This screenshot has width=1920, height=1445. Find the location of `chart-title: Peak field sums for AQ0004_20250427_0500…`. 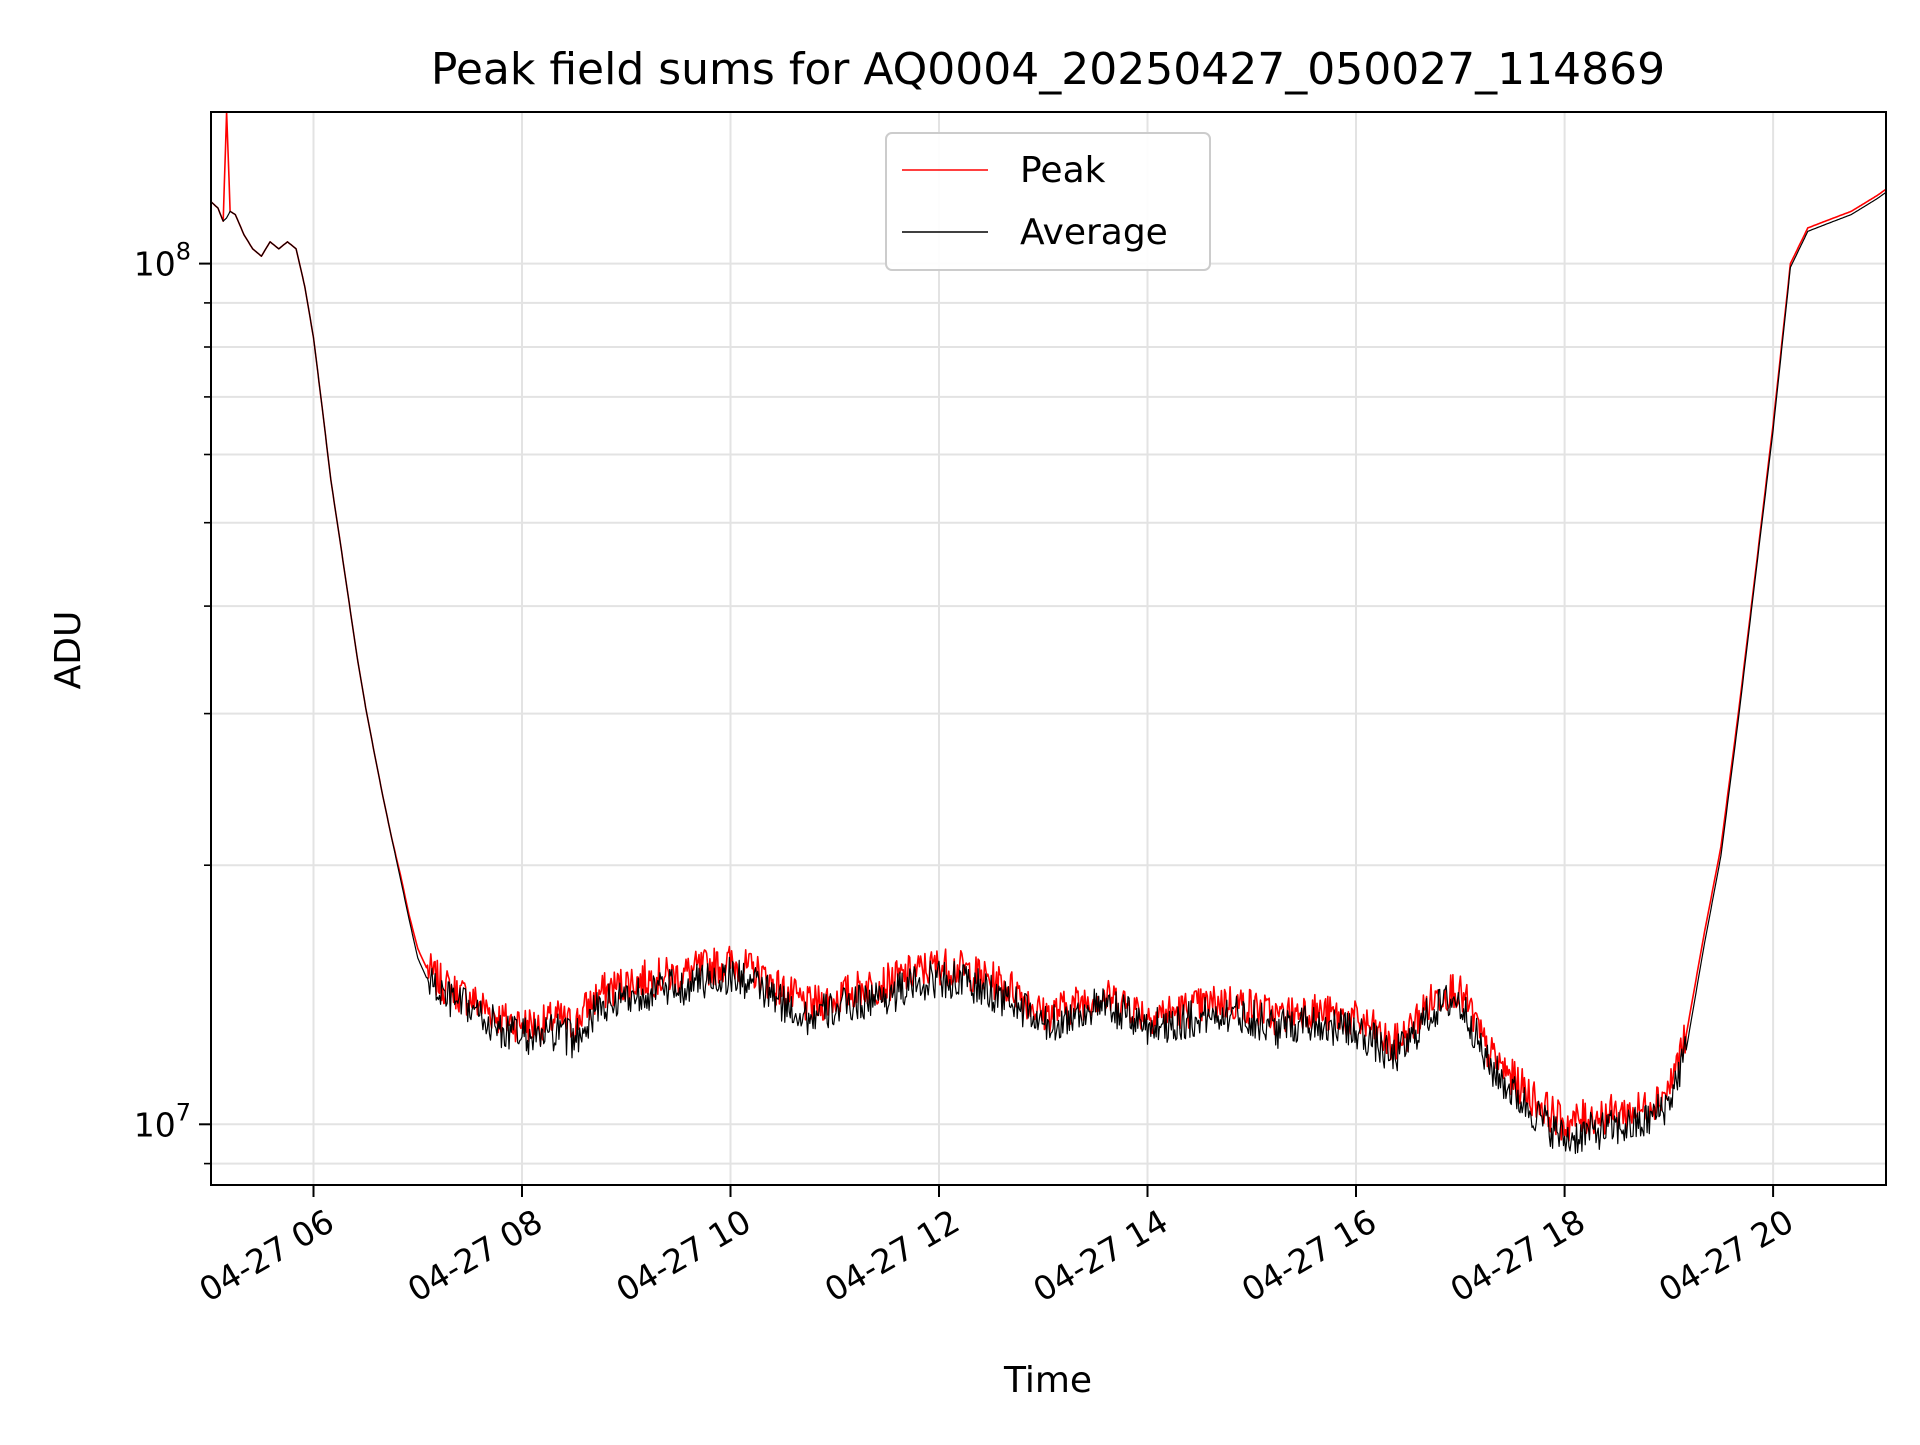

chart-title: Peak field sums for AQ0004_20250427_0500… is located at coordinates (1048, 69).